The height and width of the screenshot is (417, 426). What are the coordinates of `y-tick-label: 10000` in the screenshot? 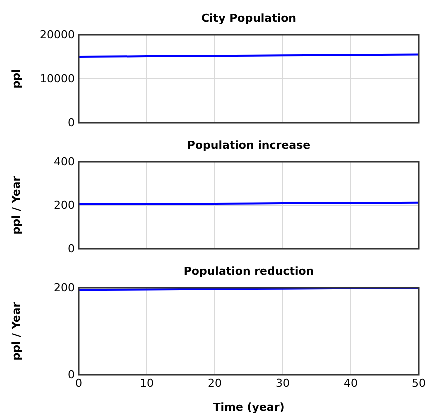 It's located at (57, 79).